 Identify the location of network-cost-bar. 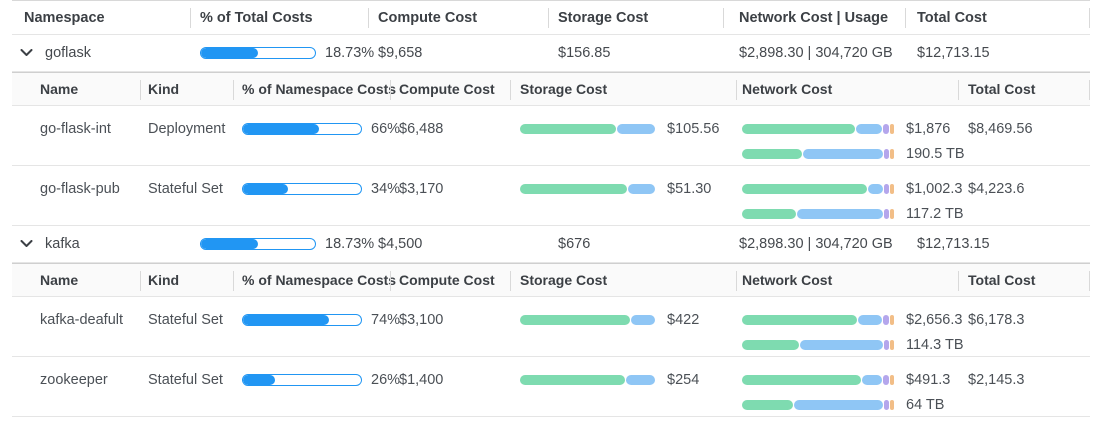
(818, 189).